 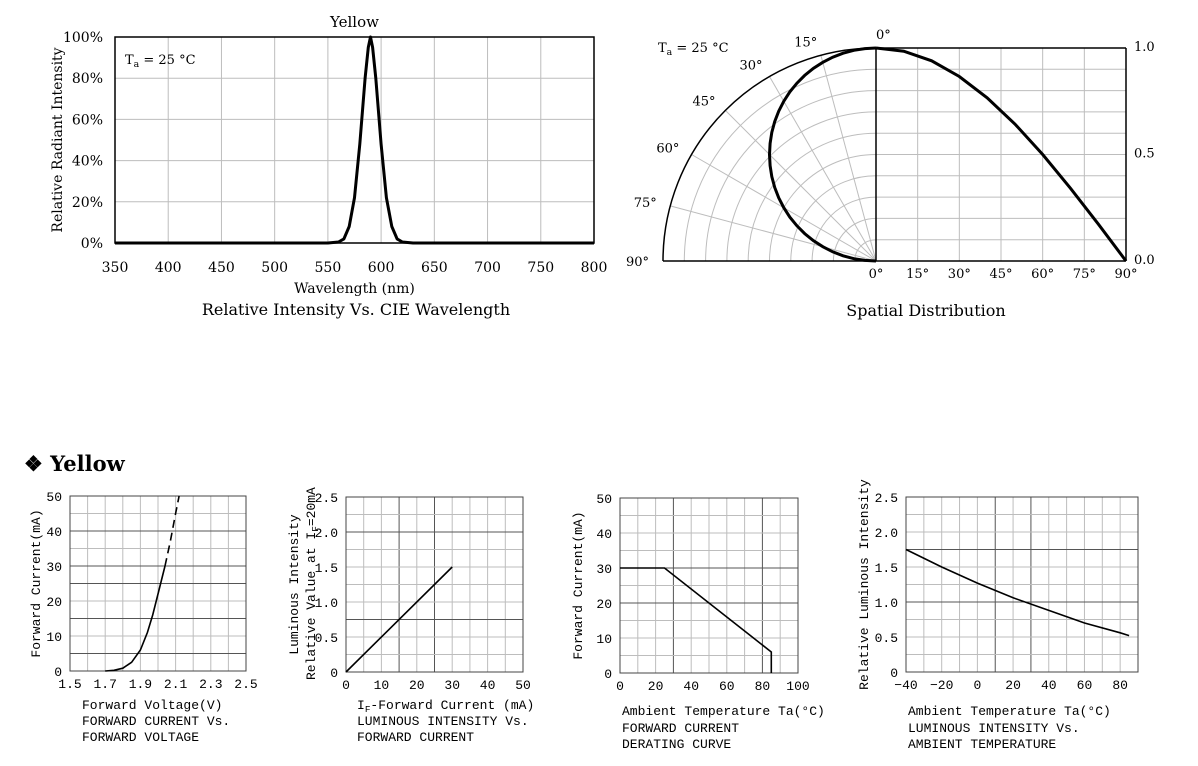 What do you see at coordinates (312, 583) in the screenshot?
I see `lum-current-ylabel-2: Relative Value at IF=20mA` at bounding box center [312, 583].